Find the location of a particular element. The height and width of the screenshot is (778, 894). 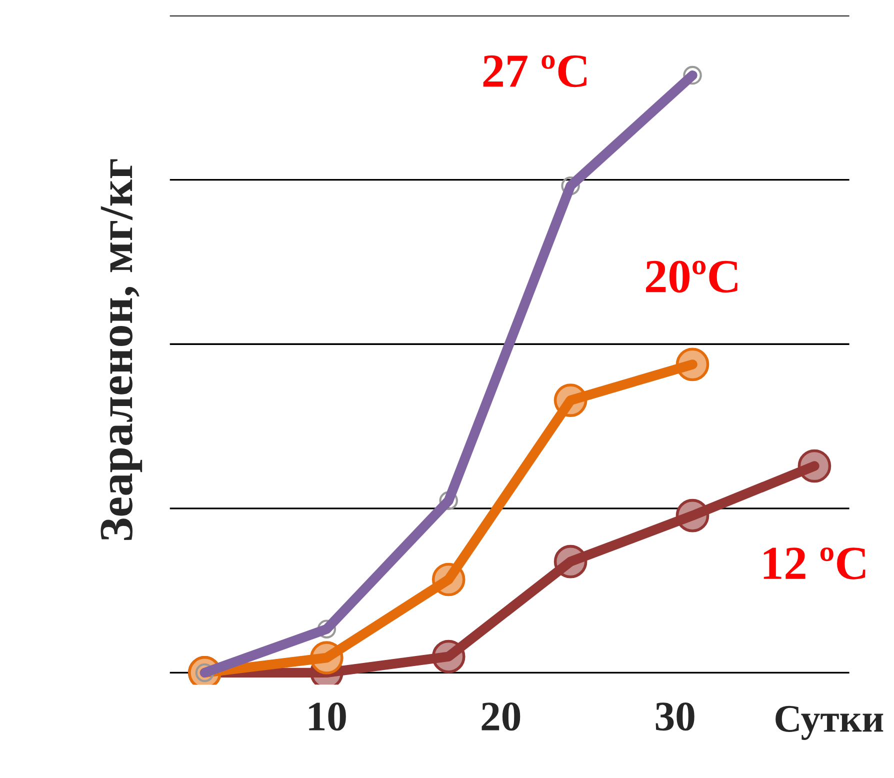

y-axis-title: Зеараленон, мг/кг is located at coordinates (121, 349).